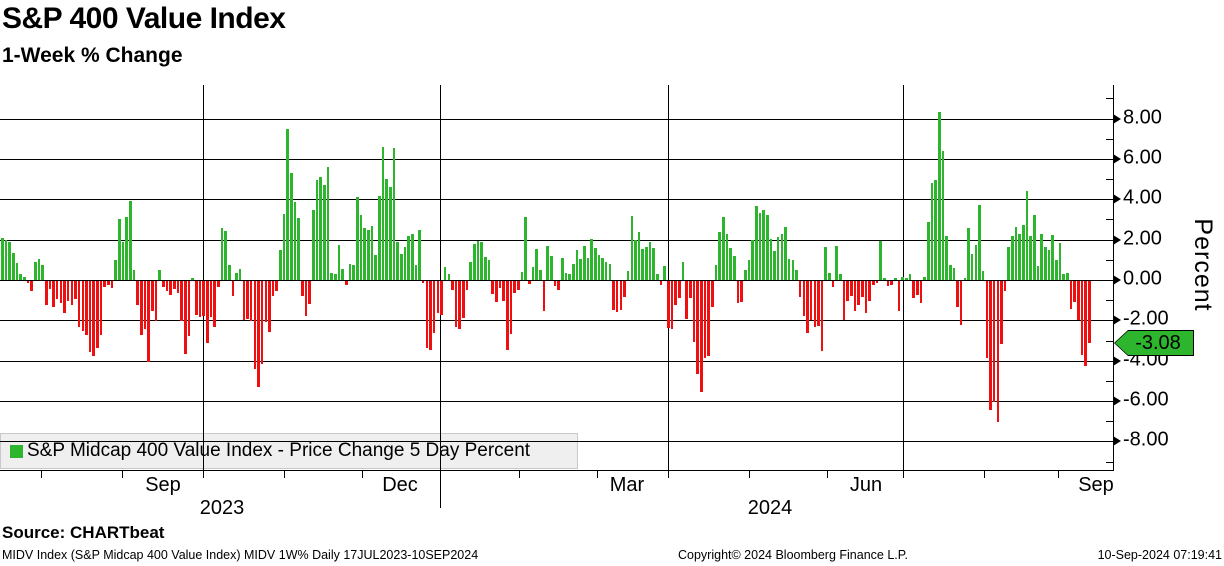 The height and width of the screenshot is (566, 1224). Describe the element at coordinates (144, 18) in the screenshot. I see `page-title: S&P 400 Value Index` at that location.